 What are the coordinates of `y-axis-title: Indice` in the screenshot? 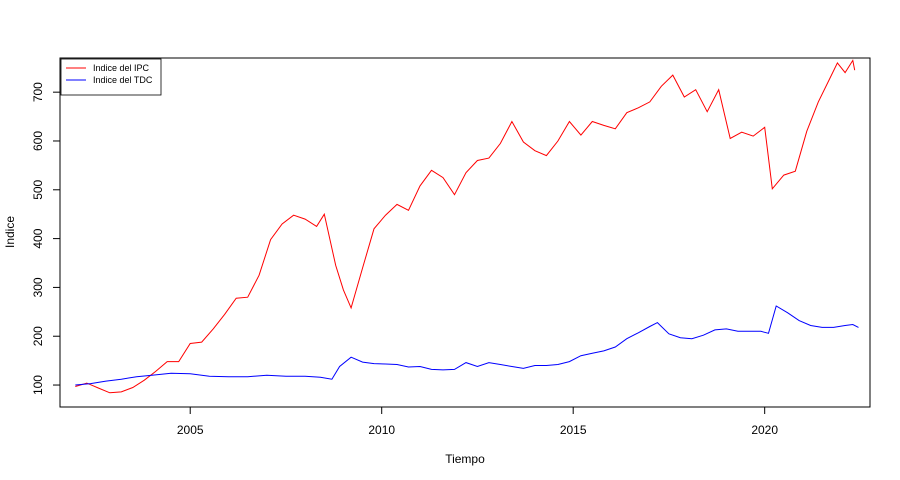 It's located at (10, 232).